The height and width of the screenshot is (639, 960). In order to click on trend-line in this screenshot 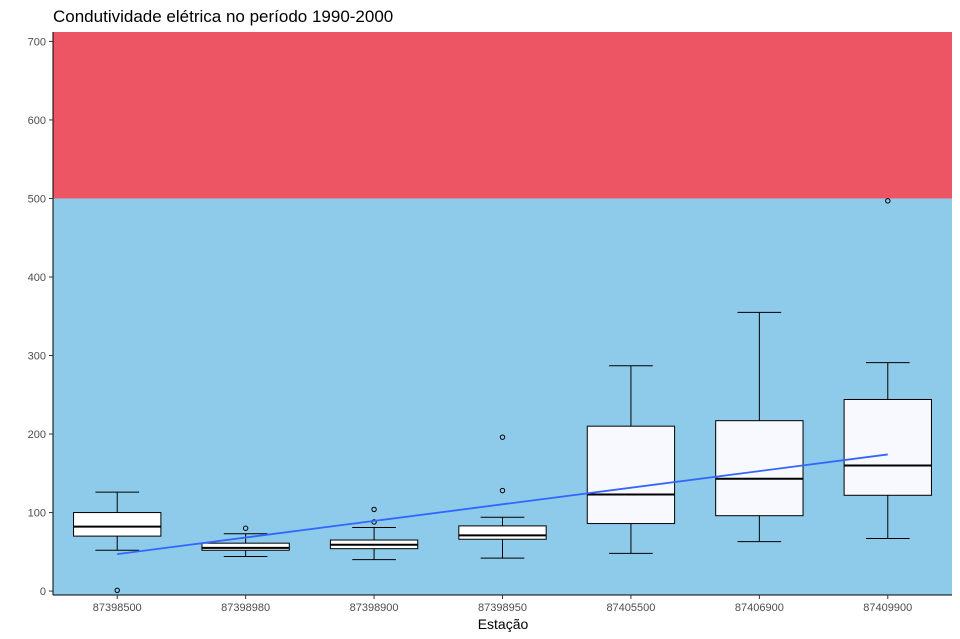, I will do `click(502, 504)`.